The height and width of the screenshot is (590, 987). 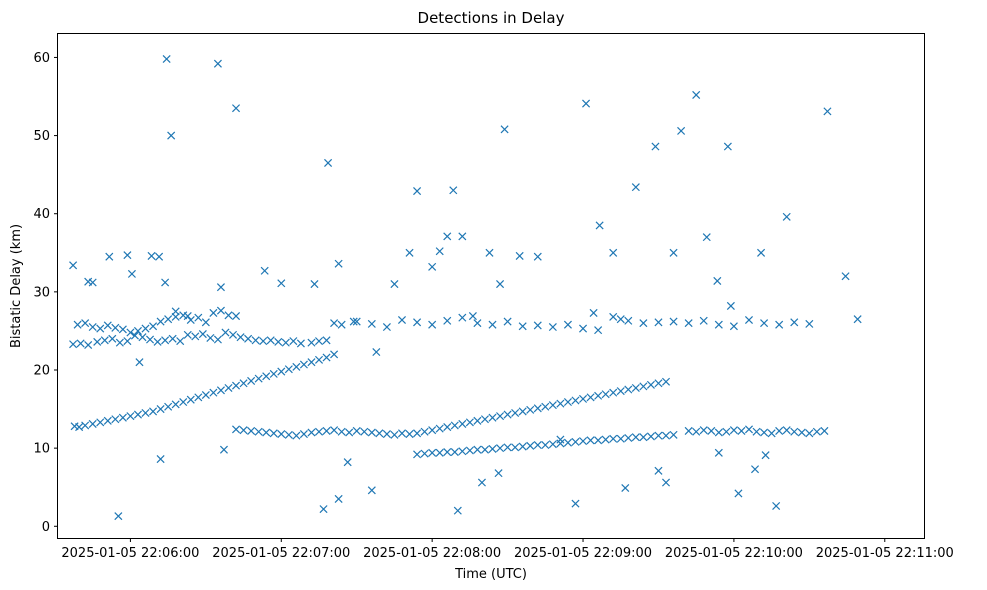 I want to click on y-tick-label: 0, so click(x=46, y=527).